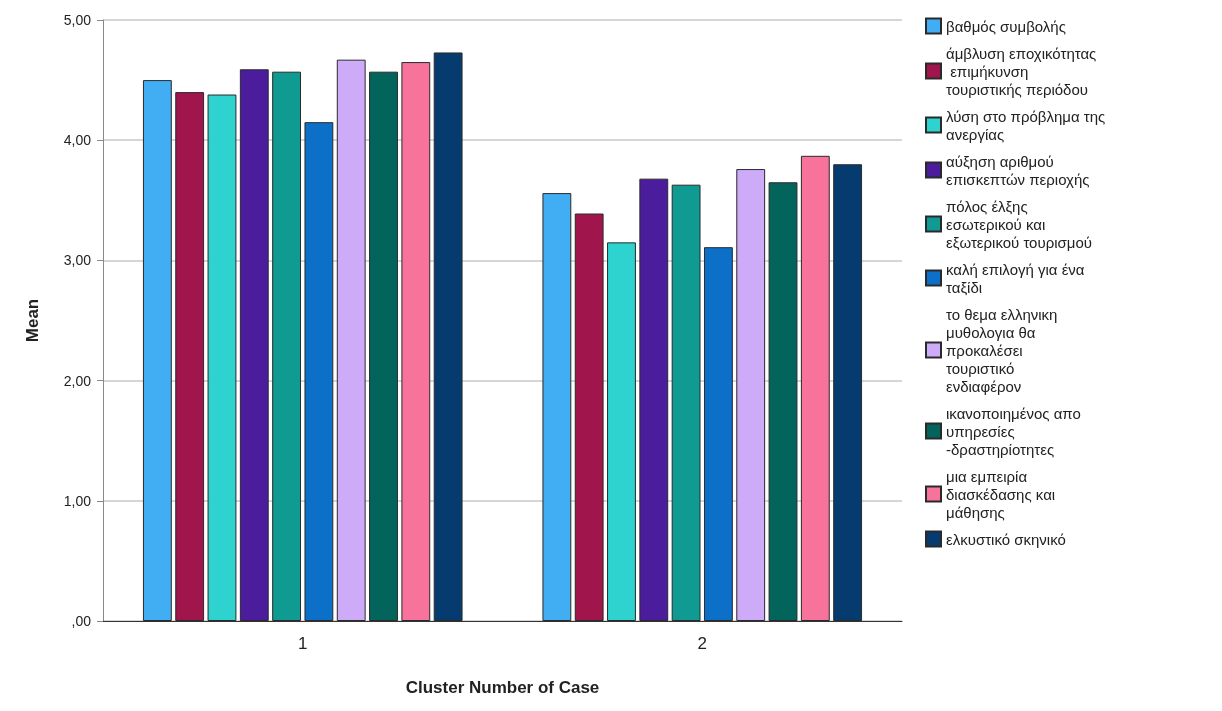 The height and width of the screenshot is (711, 1222). I want to click on y-tick-label: 3,00, so click(77, 260).